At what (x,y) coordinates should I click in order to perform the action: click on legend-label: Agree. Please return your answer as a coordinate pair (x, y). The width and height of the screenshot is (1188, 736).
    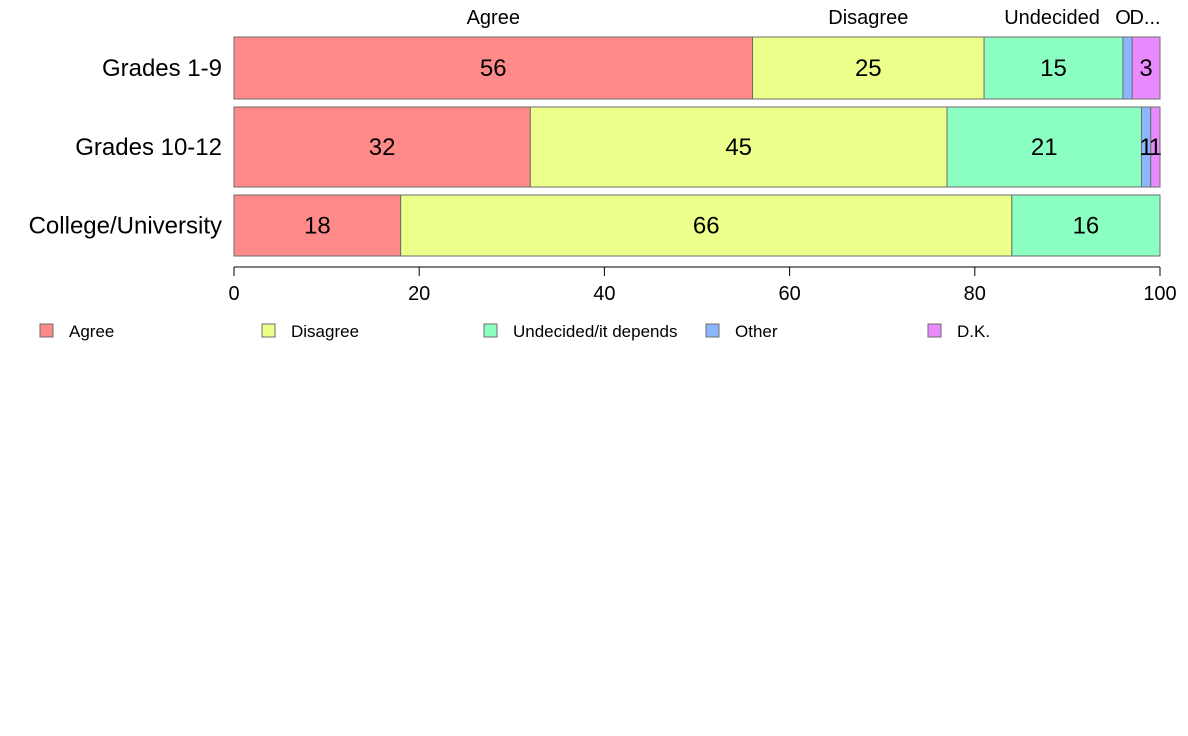
    Looking at the image, I should click on (91, 331).